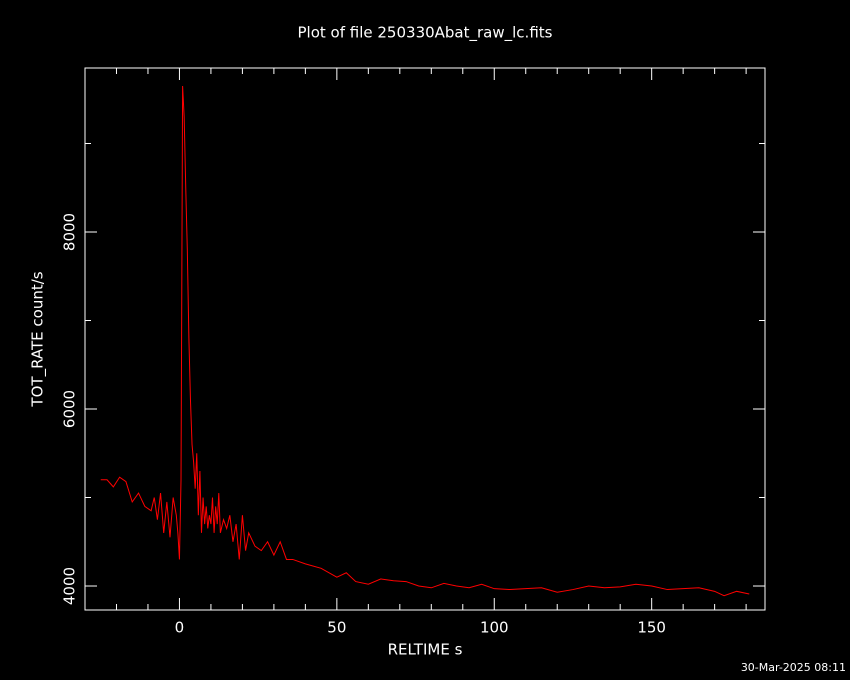 The height and width of the screenshot is (680, 850). I want to click on x-tick-label: 0, so click(180, 628).